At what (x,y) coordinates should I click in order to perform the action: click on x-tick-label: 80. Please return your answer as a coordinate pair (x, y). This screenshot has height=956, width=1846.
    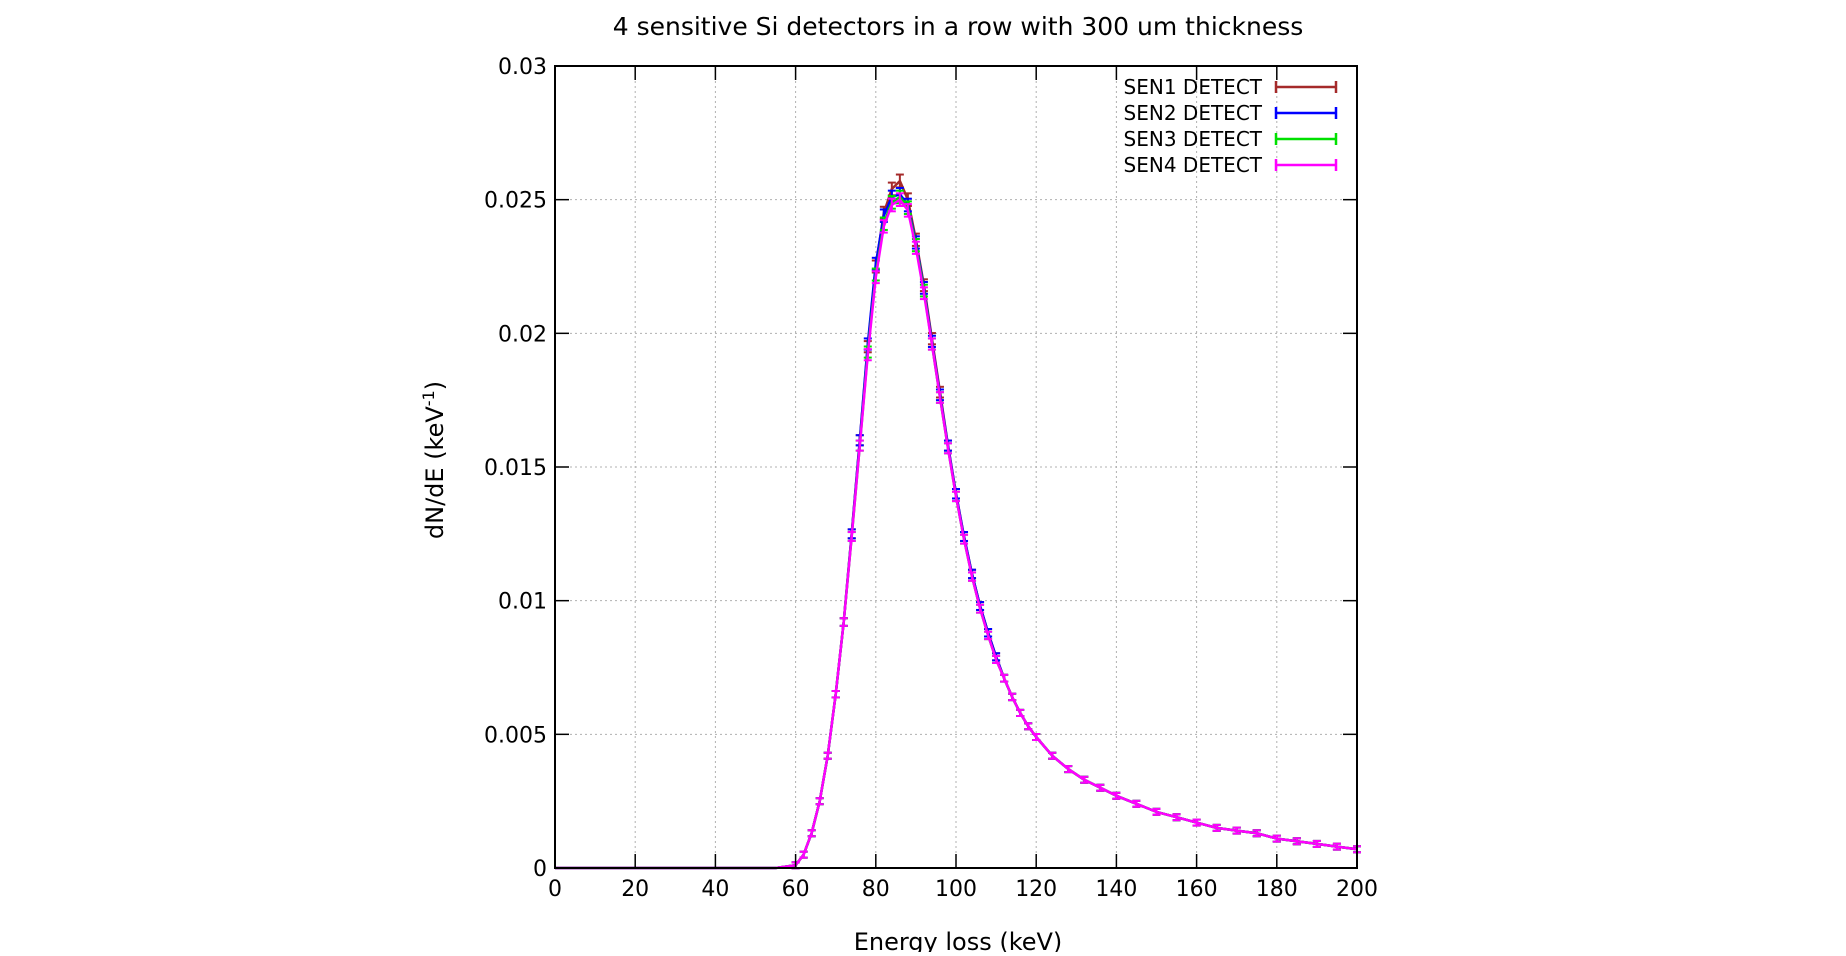
    Looking at the image, I should click on (876, 889).